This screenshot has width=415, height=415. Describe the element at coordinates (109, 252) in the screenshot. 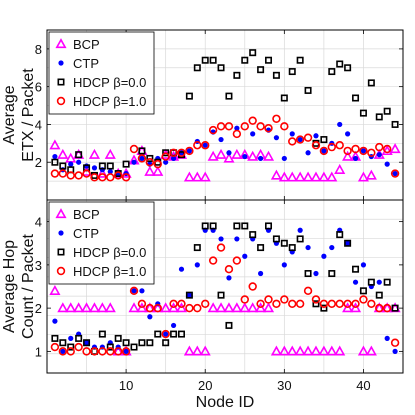

I see `legend-label: HDCP β=0.0` at that location.